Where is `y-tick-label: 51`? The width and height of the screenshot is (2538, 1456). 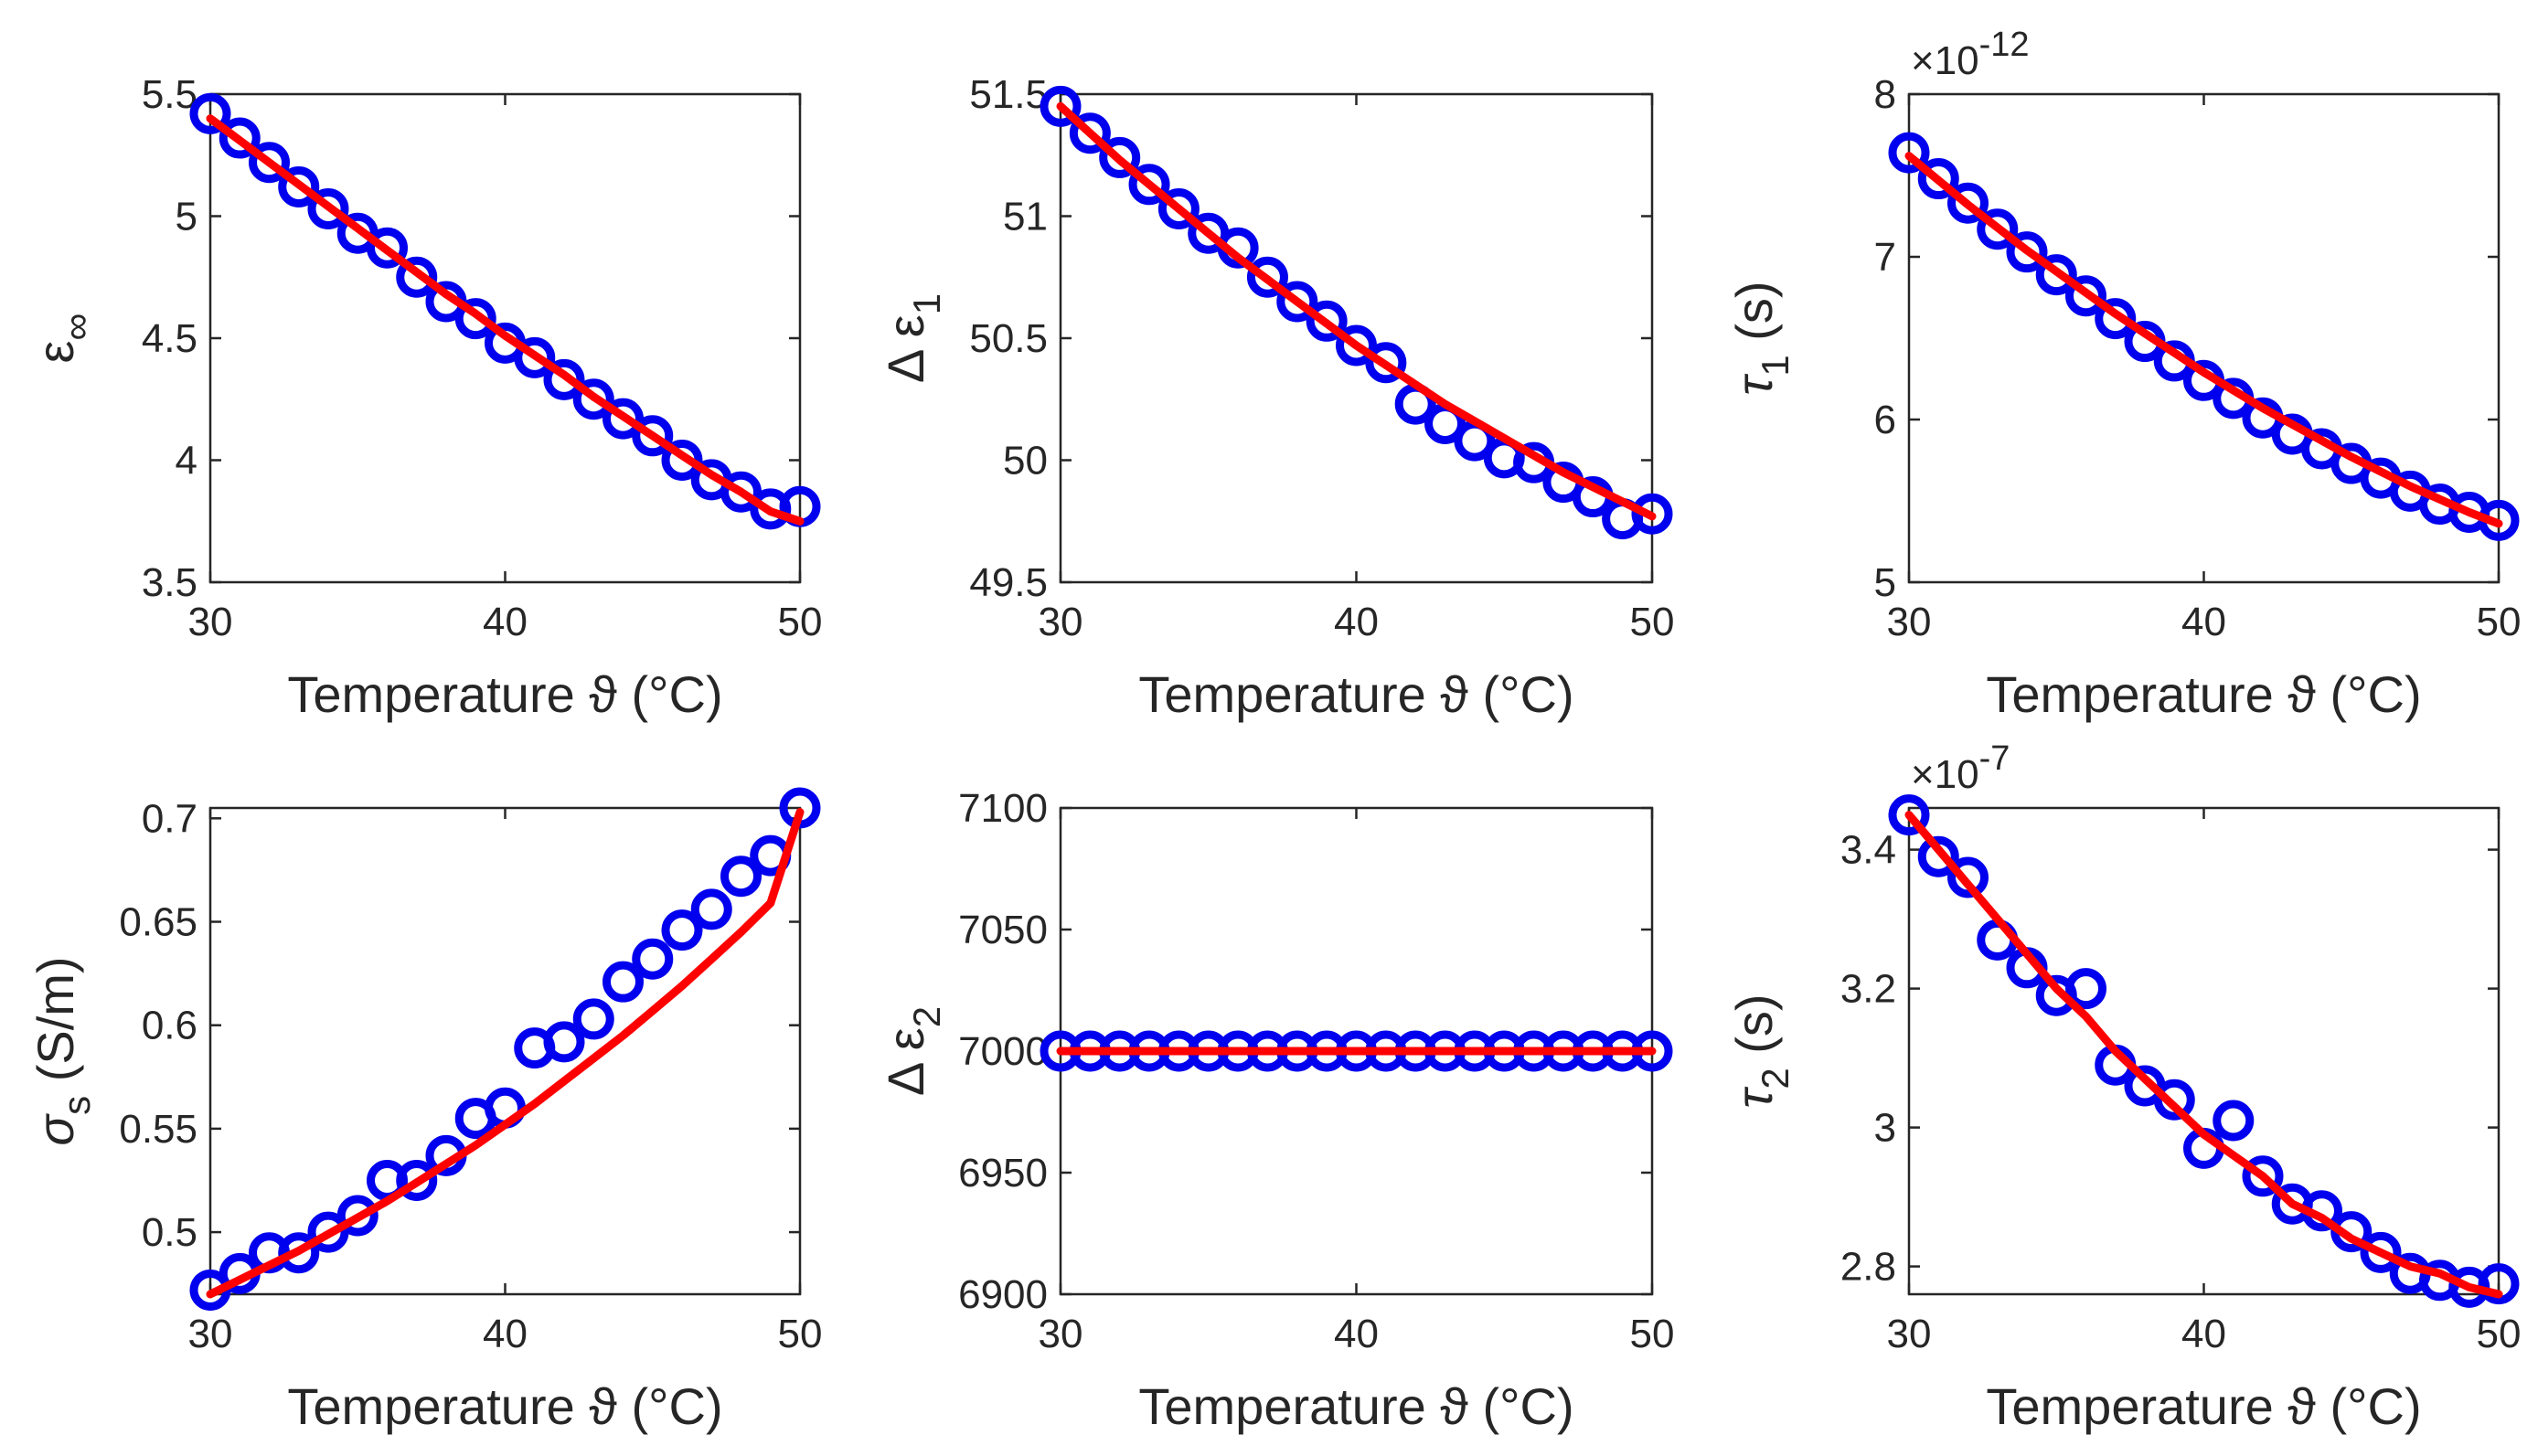 y-tick-label: 51 is located at coordinates (1025, 217).